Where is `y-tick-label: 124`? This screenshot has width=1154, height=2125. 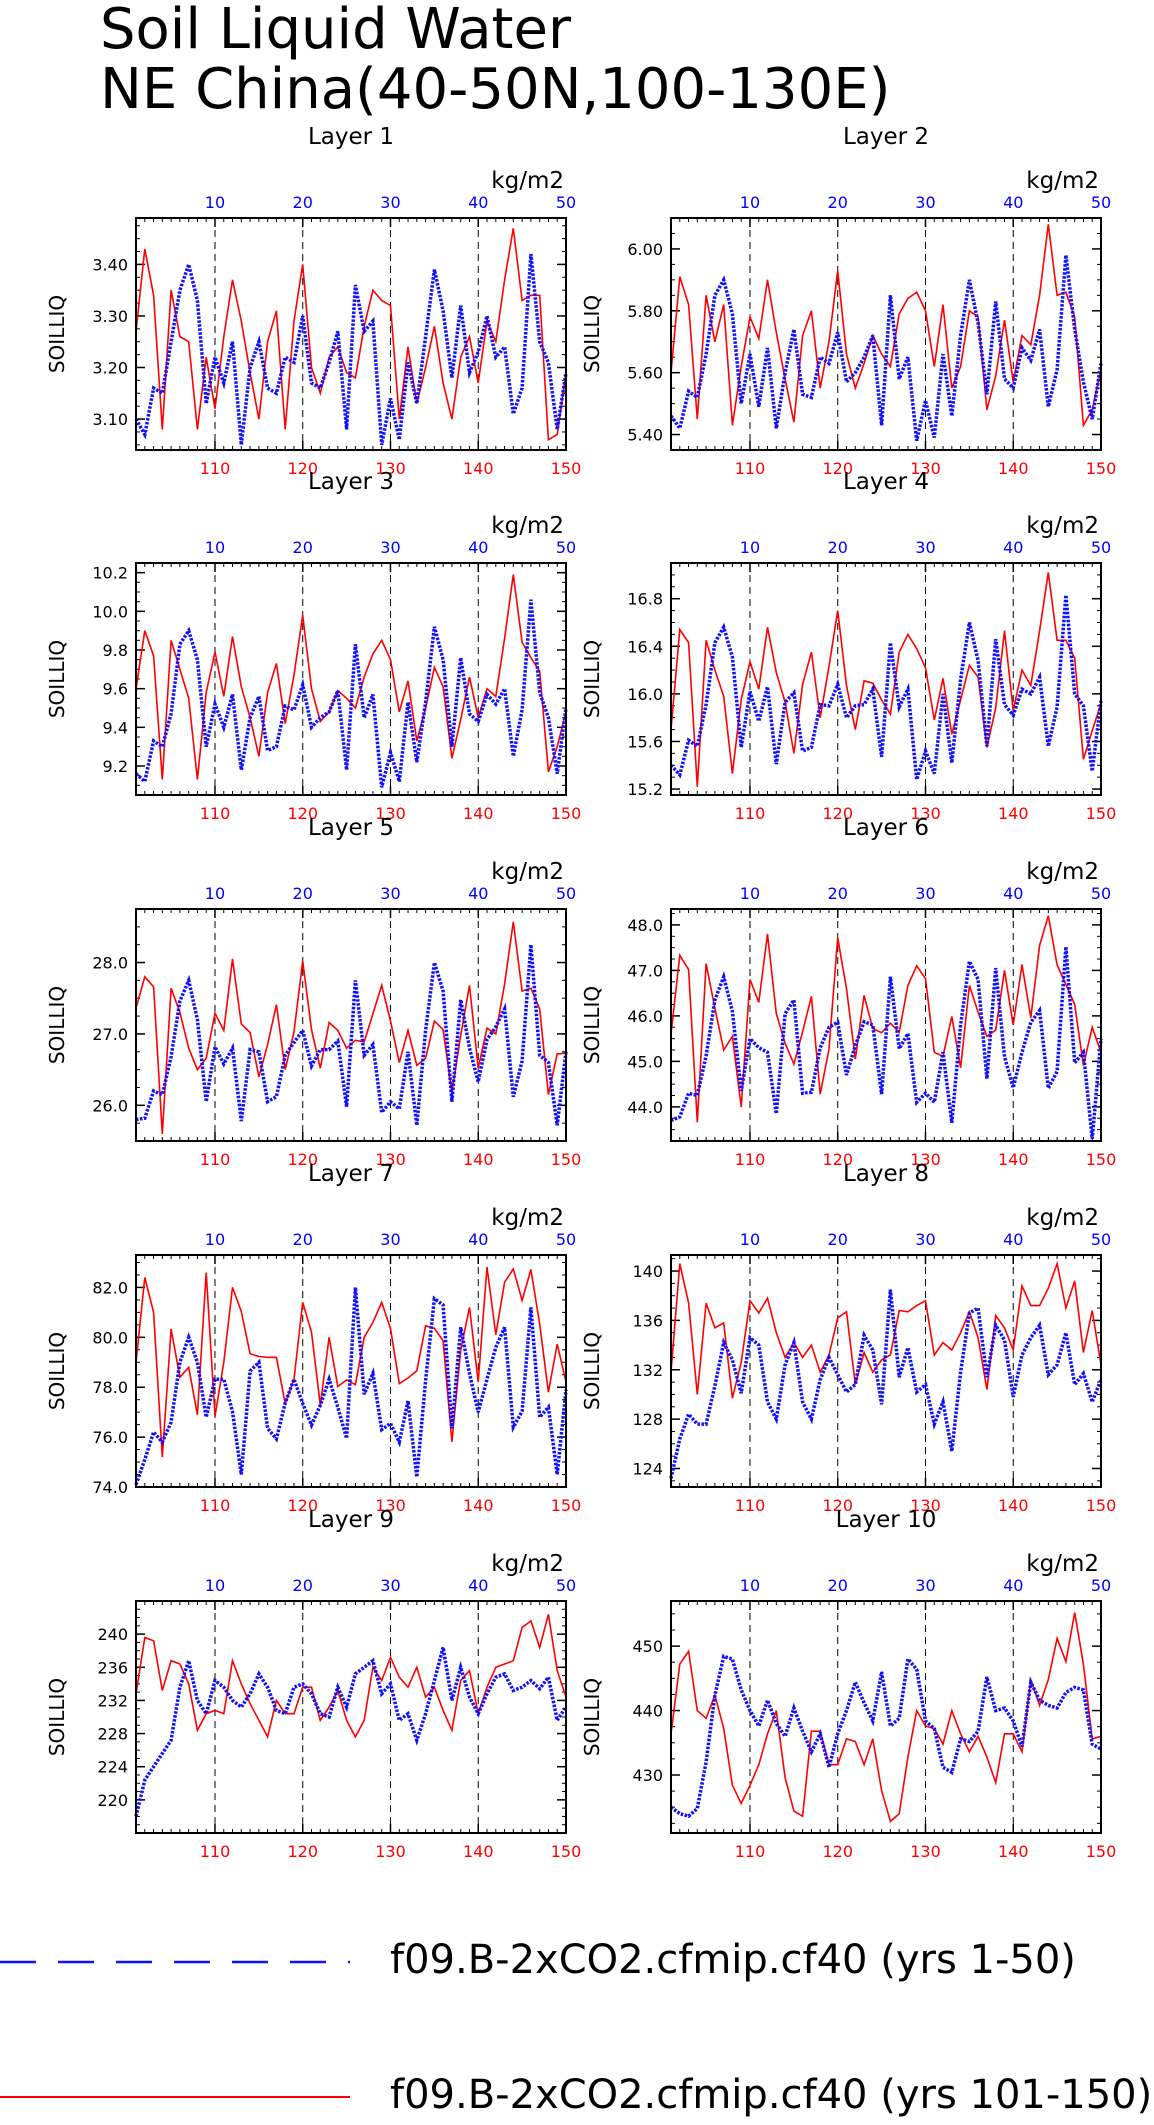 y-tick-label: 124 is located at coordinates (647, 1468).